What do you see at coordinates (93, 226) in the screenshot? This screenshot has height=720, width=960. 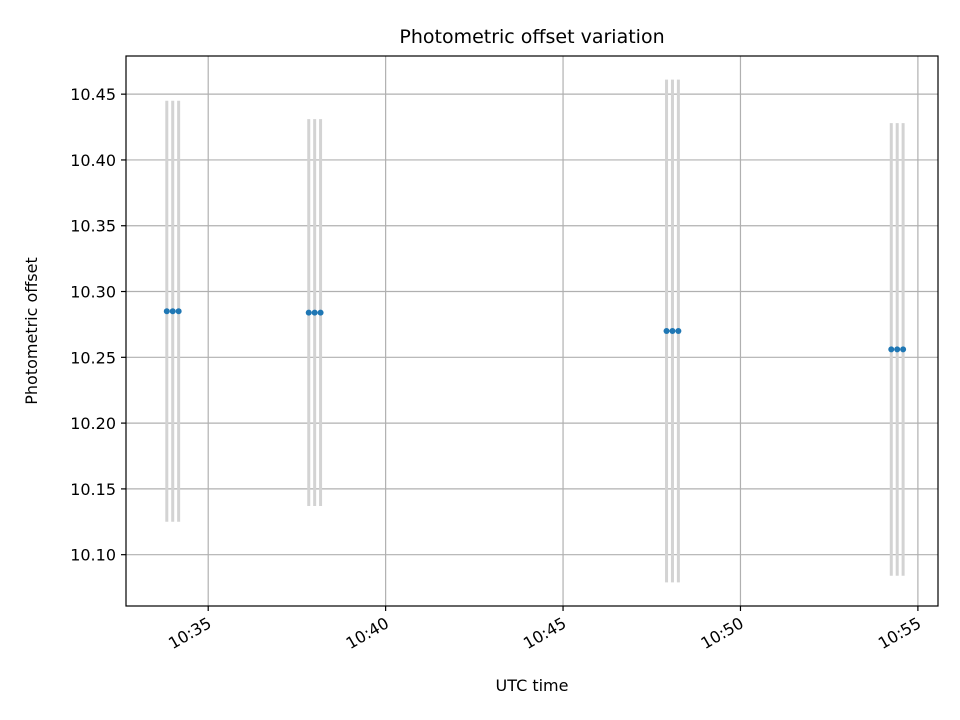 I see `y-tick-label: 10.35` at bounding box center [93, 226].